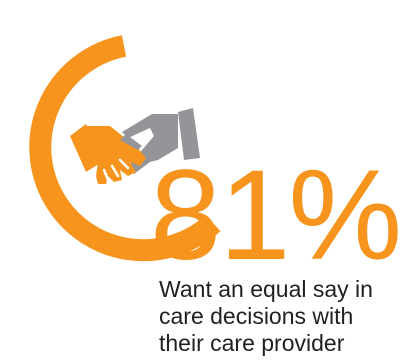 Image resolution: width=406 pixels, height=360 pixels. What do you see at coordinates (135, 146) in the screenshot?
I see `handshake-icon` at bounding box center [135, 146].